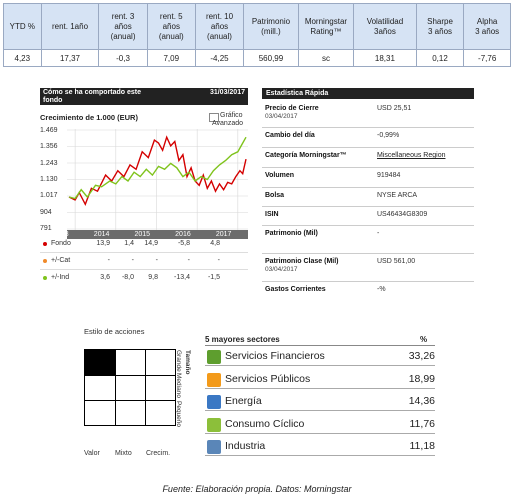 The width and height of the screenshot is (514, 501). What do you see at coordinates (183, 392) in the screenshot?
I see `style-row-labels: Tamaño Grande Mediano Pequeño` at bounding box center [183, 392].